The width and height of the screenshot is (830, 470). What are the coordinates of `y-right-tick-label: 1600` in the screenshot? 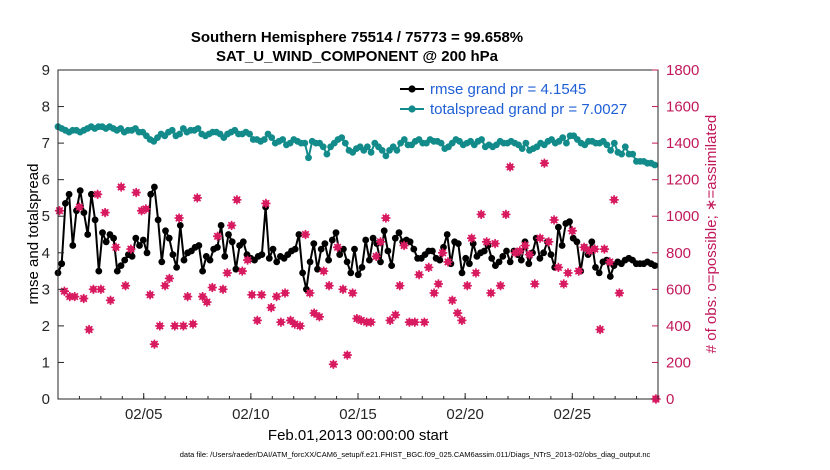 It's located at (682, 107).